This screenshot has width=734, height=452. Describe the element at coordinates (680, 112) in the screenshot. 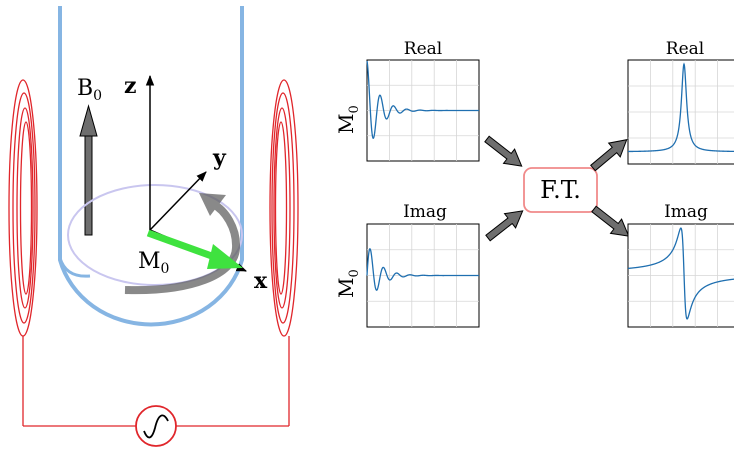

I see `spectrum-real-plot` at that location.